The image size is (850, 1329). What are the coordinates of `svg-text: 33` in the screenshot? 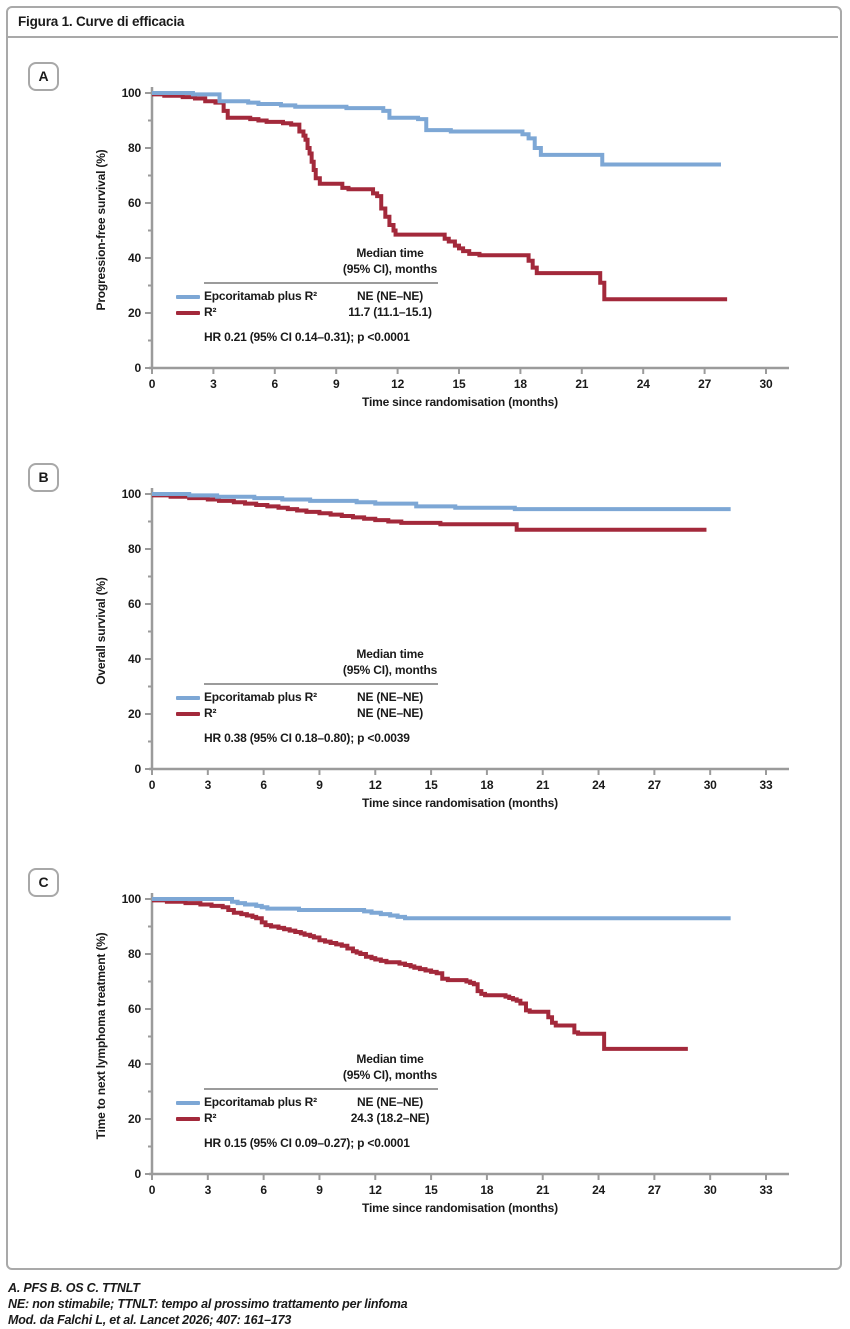 It's located at (766, 785).